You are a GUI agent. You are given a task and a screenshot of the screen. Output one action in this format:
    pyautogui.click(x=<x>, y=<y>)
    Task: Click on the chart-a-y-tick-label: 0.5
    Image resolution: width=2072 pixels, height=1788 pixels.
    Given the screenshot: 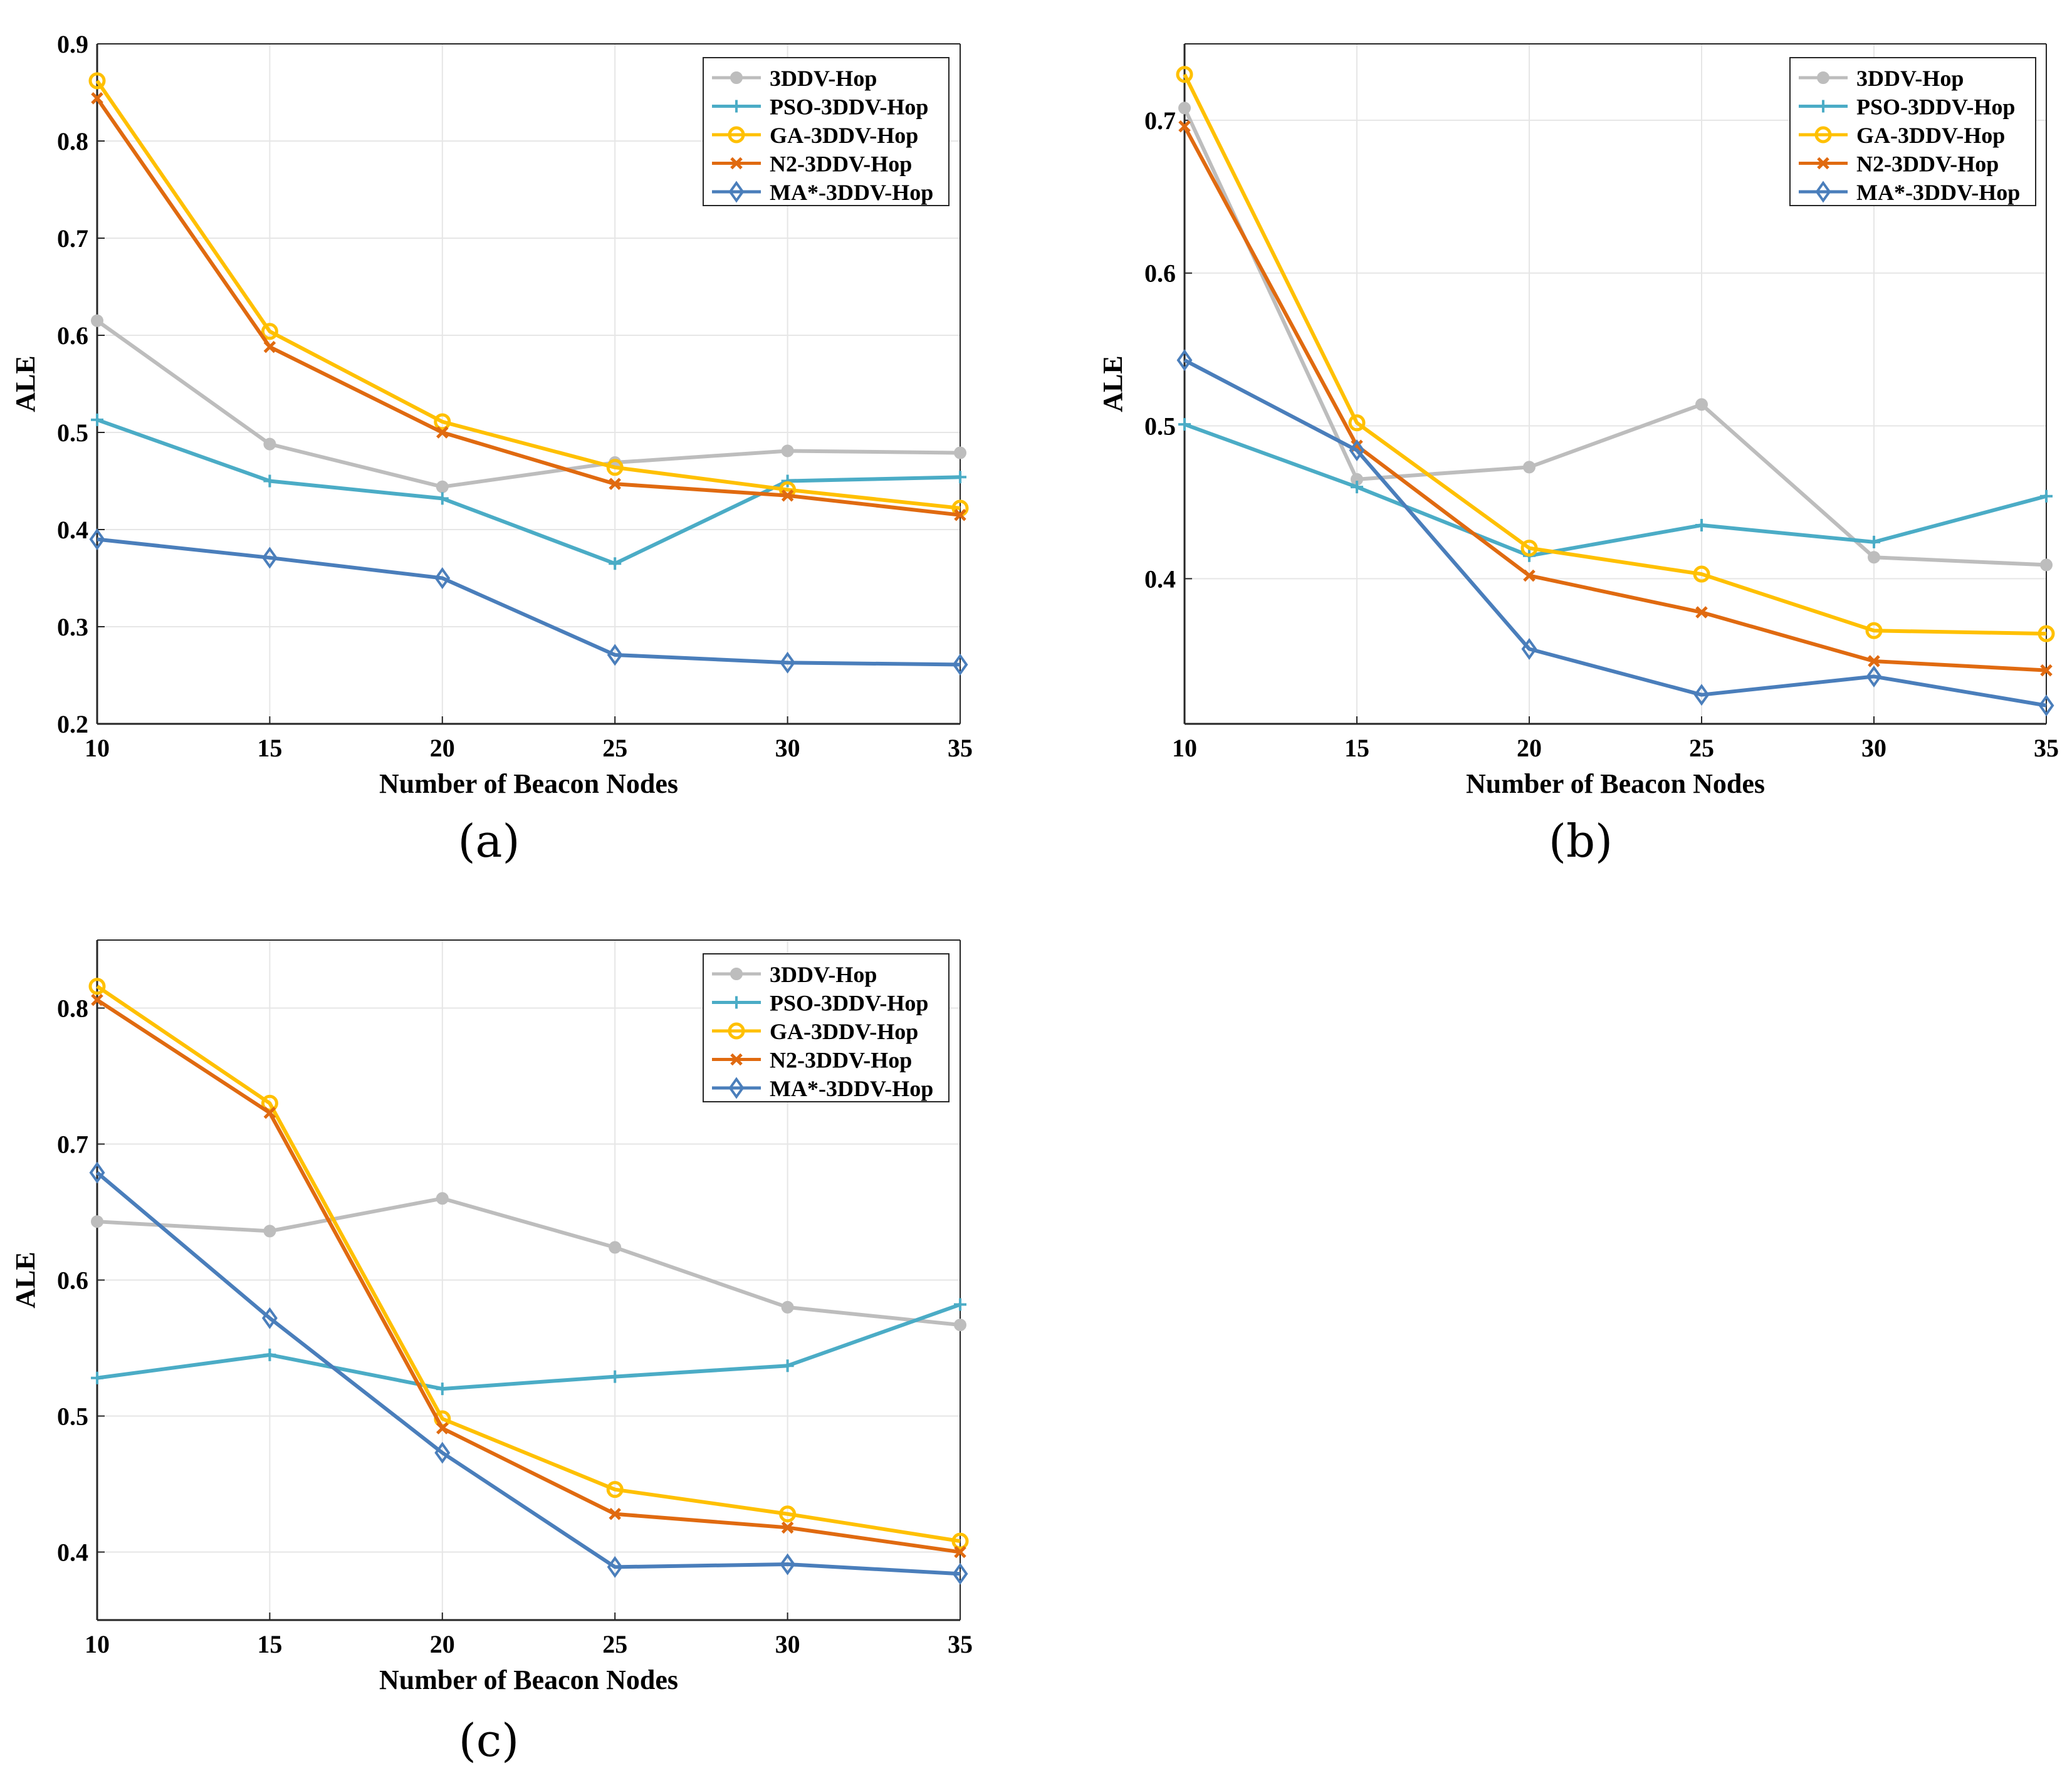 What is the action you would take?
    pyautogui.click(x=72, y=433)
    